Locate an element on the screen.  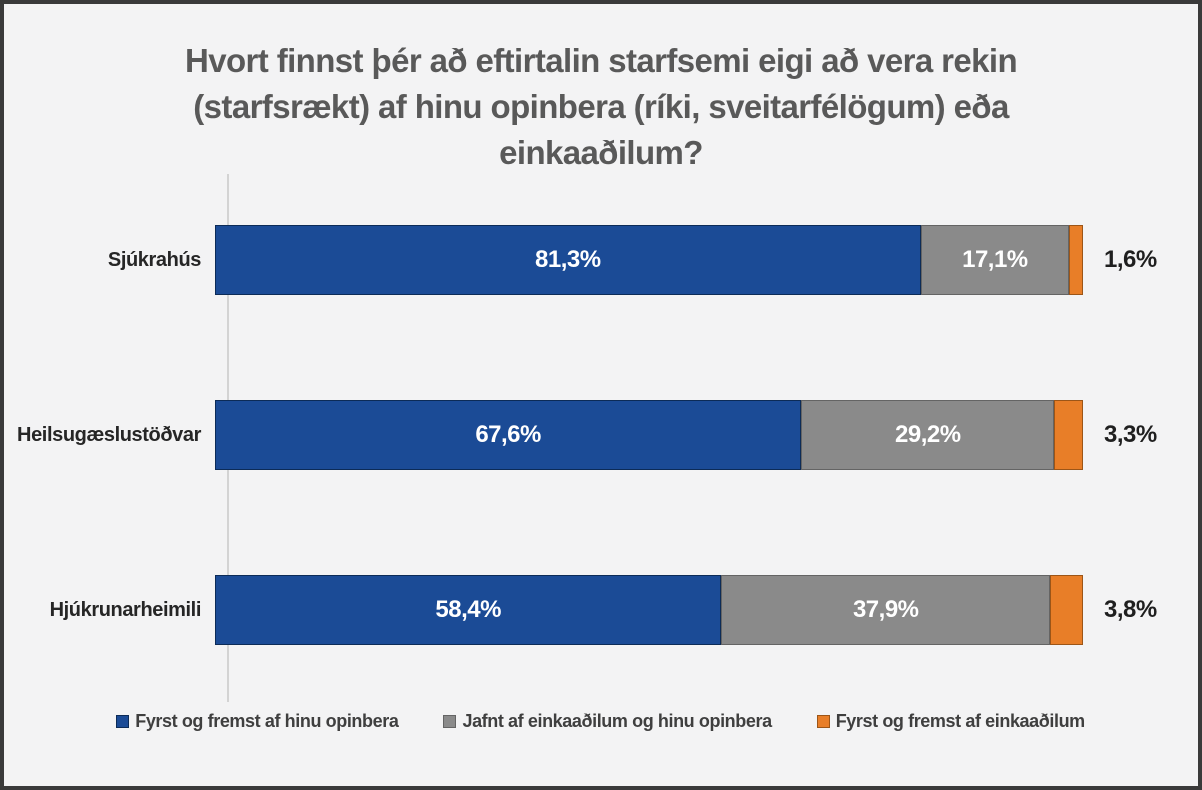
bar-row-heilsugaeslustodvar: Heilsugæslustöðvar 67,6% 29,2% 3,3% is located at coordinates (580, 435).